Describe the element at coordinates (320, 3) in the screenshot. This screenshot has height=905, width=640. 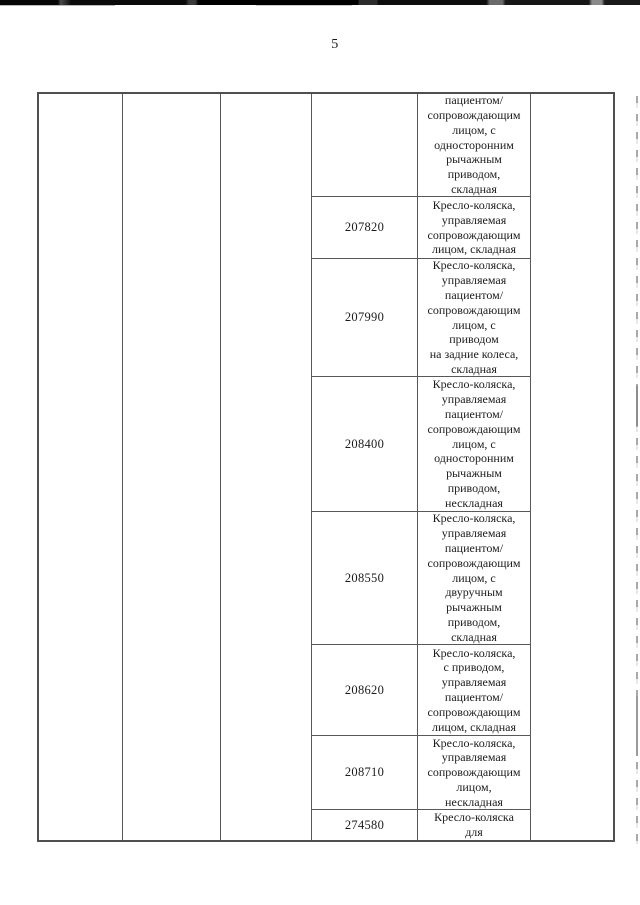
I see `scan-edge-artifact-top` at that location.